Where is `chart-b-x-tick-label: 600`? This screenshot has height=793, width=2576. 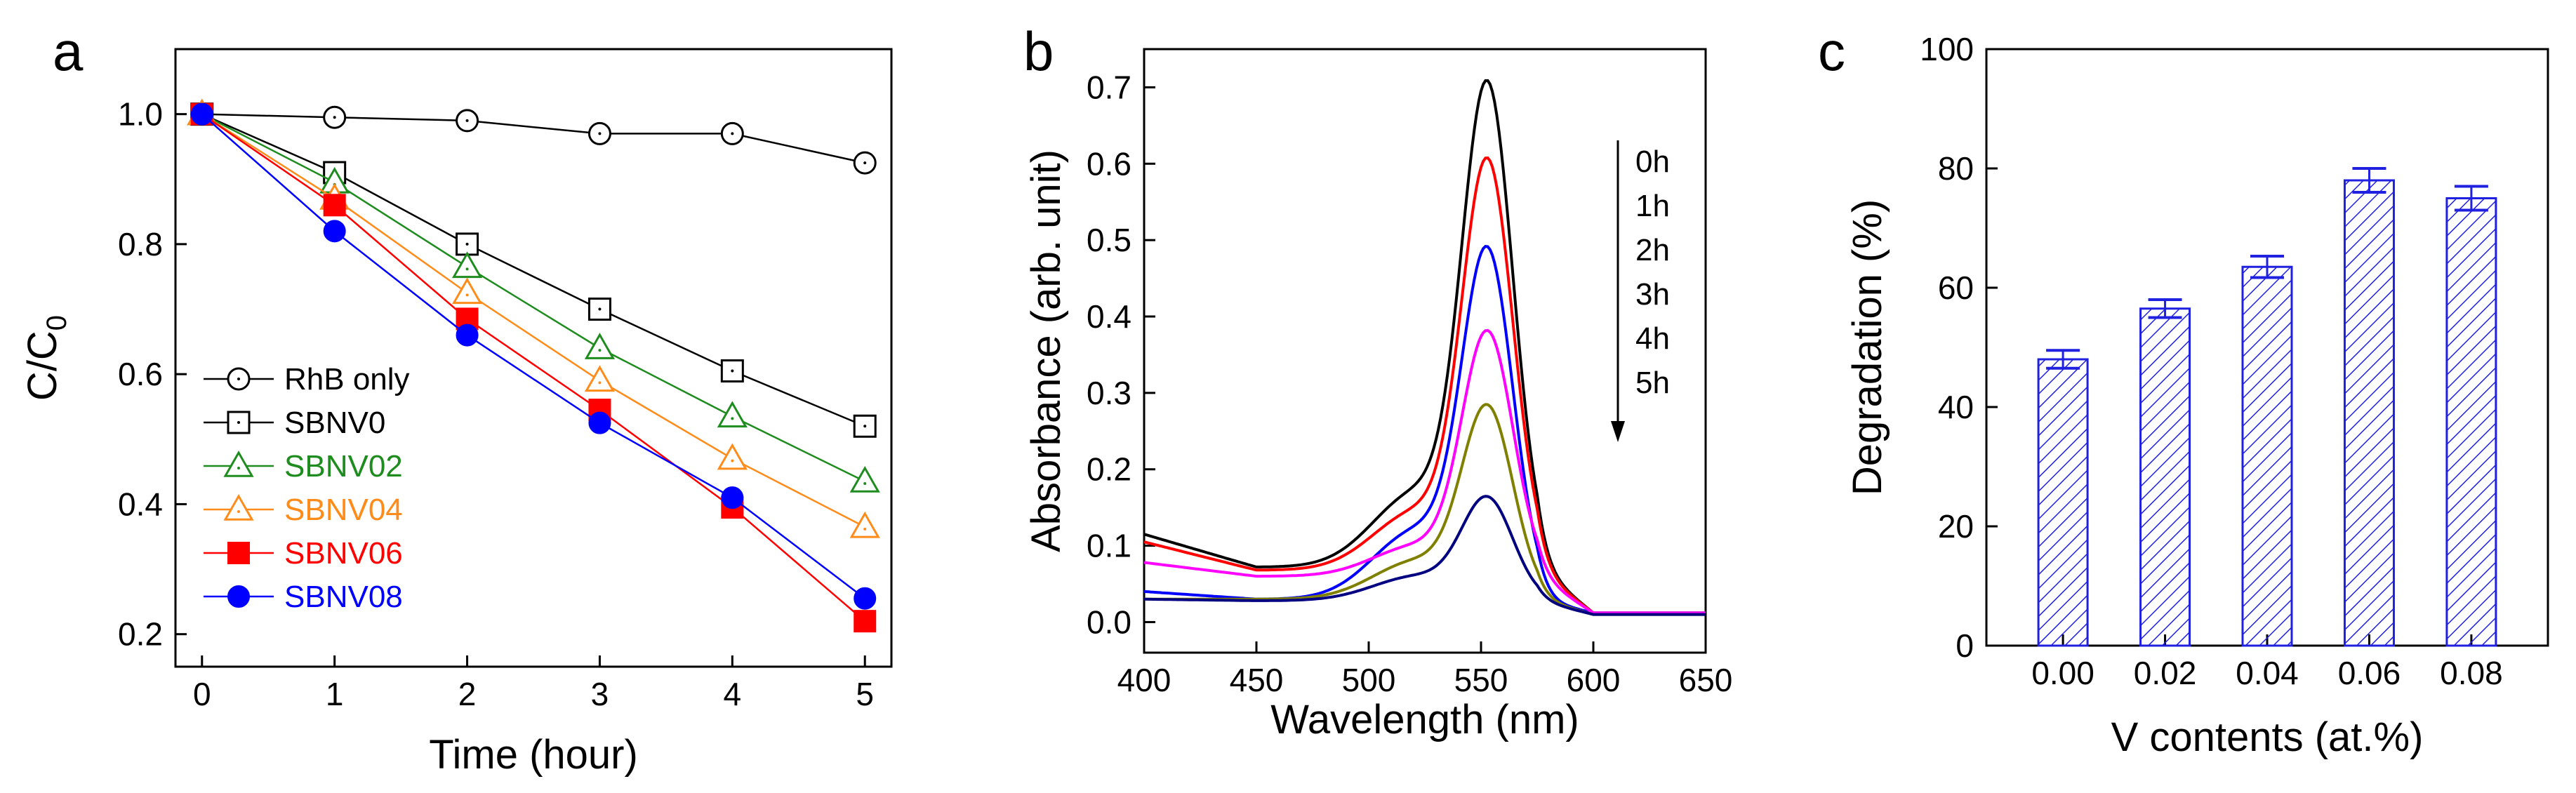
chart-b-x-tick-label: 600 is located at coordinates (1594, 680).